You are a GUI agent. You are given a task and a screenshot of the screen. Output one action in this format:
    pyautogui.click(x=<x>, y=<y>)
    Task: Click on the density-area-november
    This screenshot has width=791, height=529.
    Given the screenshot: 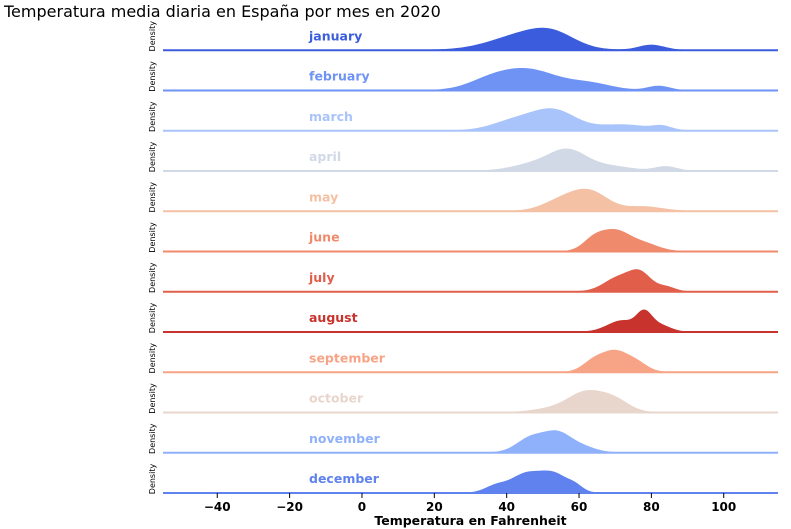 What is the action you would take?
    pyautogui.click(x=470, y=442)
    